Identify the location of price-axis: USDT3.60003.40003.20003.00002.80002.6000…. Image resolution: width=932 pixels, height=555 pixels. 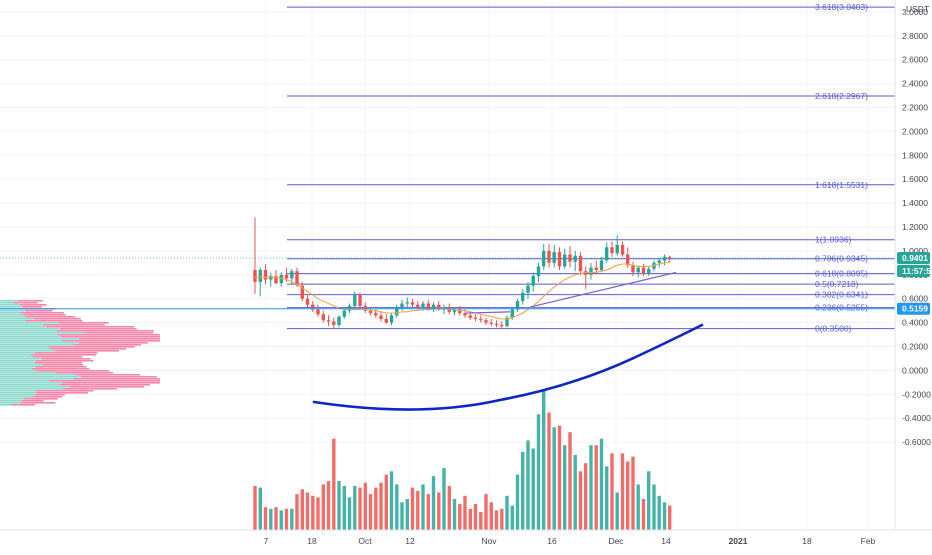
(912, 265).